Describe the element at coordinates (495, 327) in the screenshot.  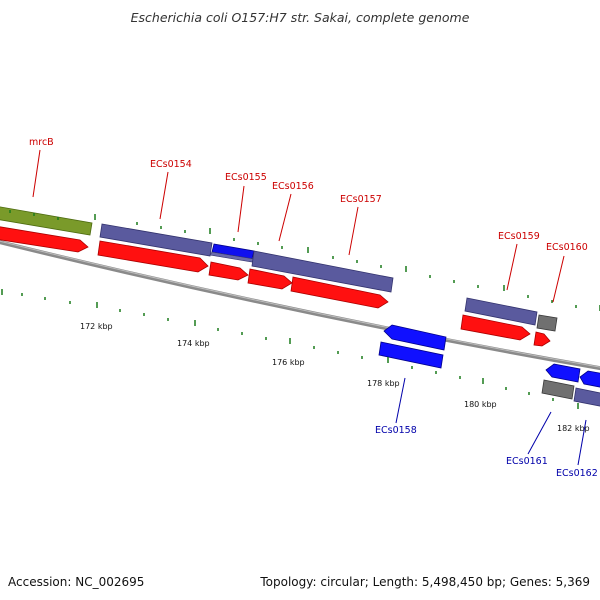
I see `cds-ECs0159` at that location.